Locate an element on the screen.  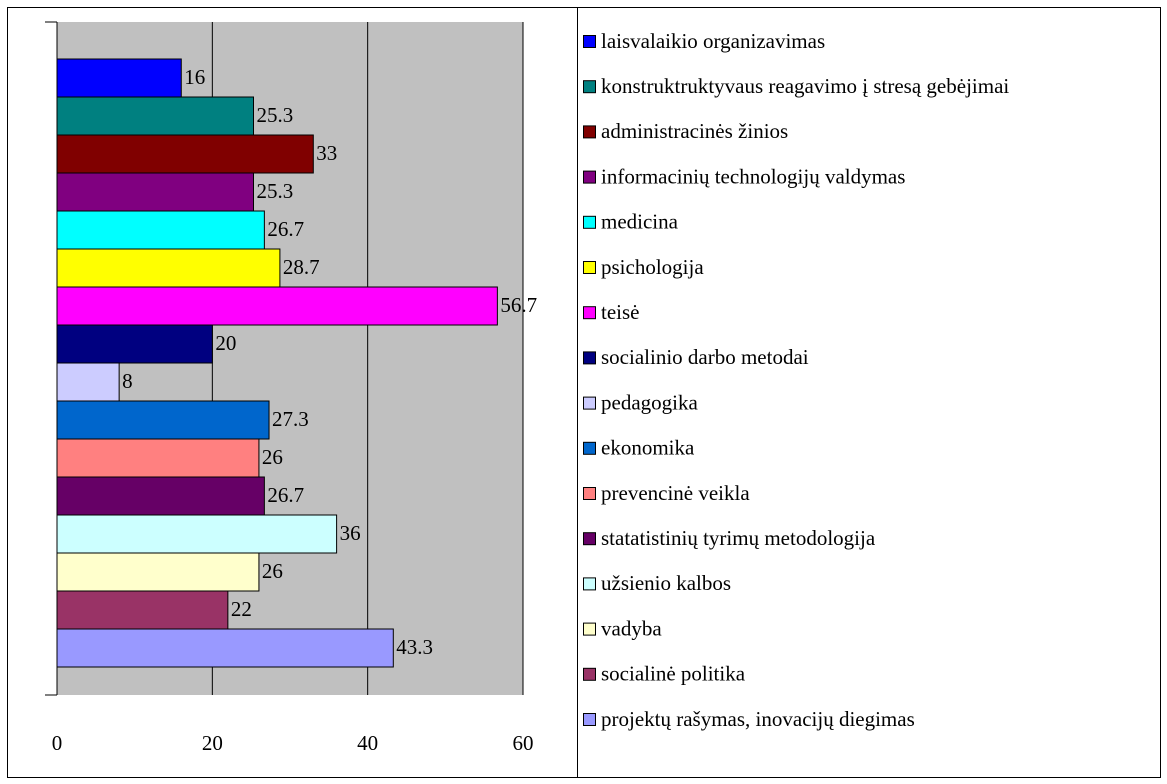
data-label: 27.3 is located at coordinates (290, 419).